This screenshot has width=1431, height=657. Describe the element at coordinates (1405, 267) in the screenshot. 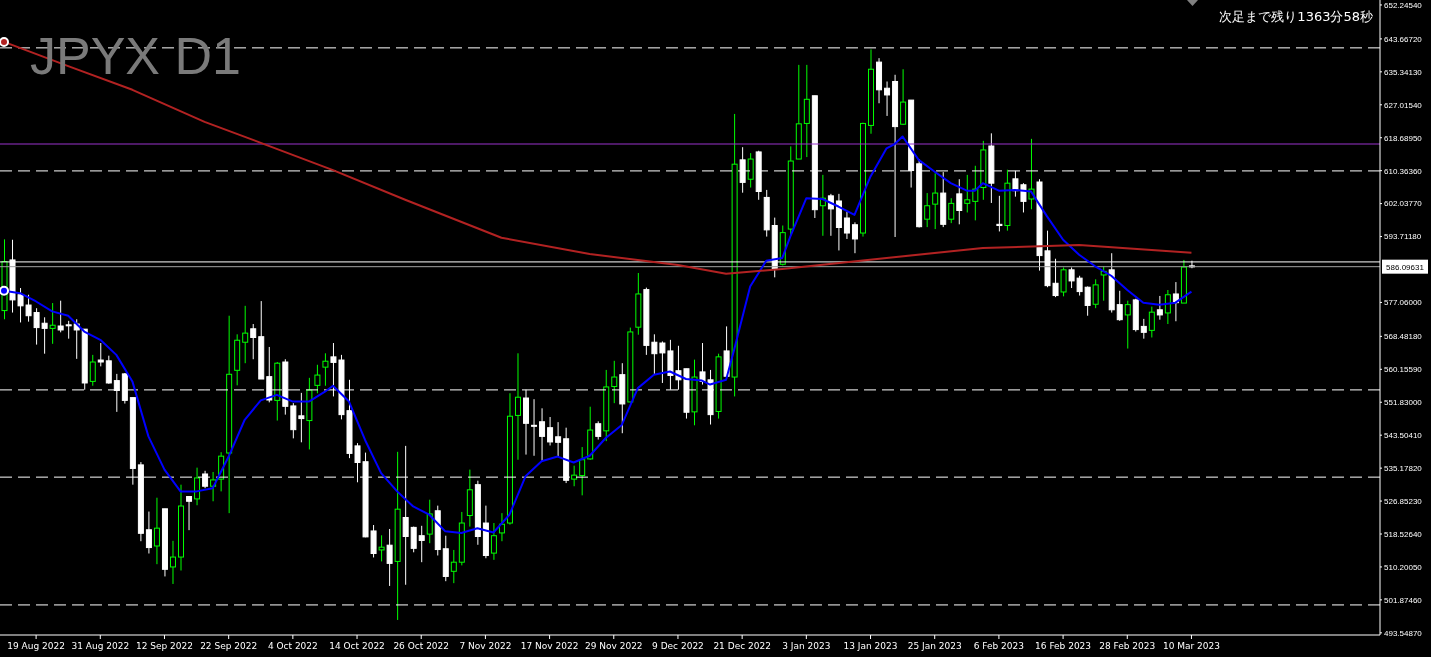

I see `ref-line-label: 586.09631` at that location.